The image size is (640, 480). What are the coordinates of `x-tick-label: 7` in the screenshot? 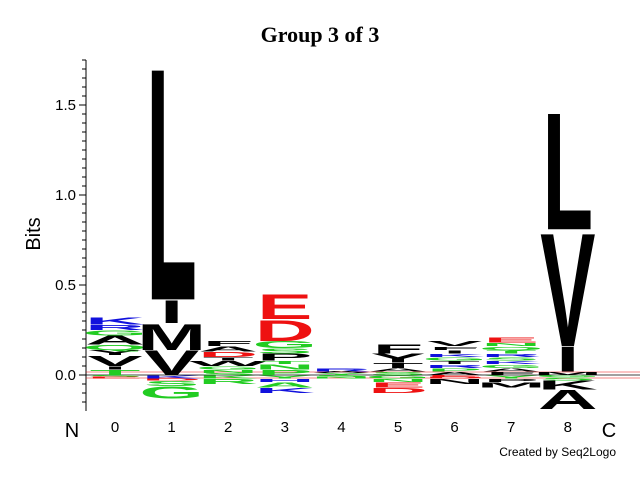 It's located at (511, 427).